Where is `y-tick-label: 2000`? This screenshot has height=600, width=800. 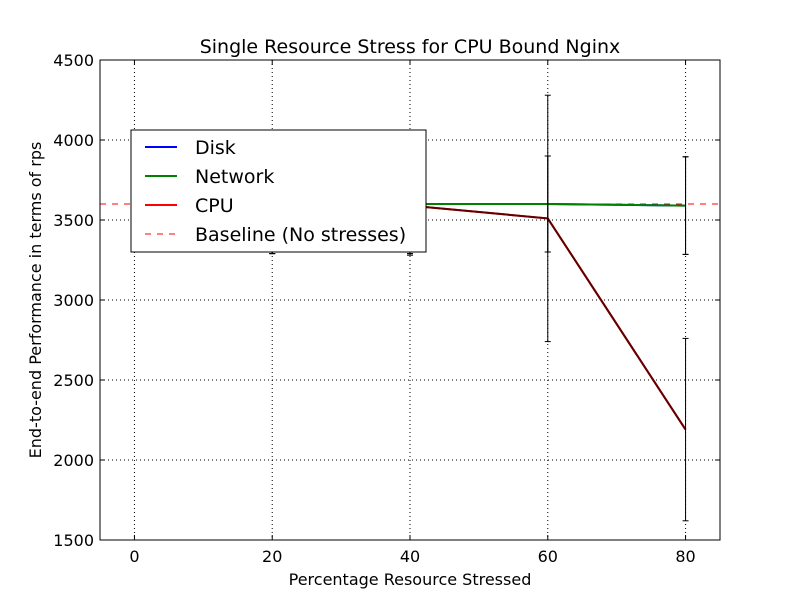
y-tick-label: 2000 is located at coordinates (73, 460).